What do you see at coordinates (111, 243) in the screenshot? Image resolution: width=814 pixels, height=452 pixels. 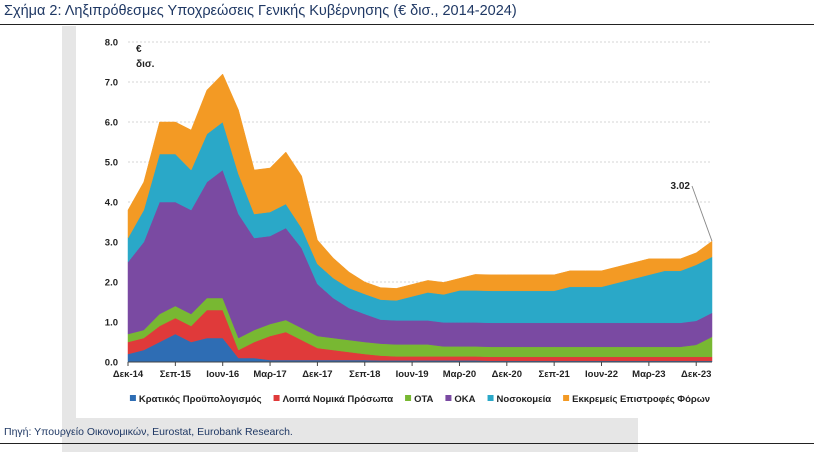 I see `y-tick-label: 3.0` at bounding box center [111, 243].